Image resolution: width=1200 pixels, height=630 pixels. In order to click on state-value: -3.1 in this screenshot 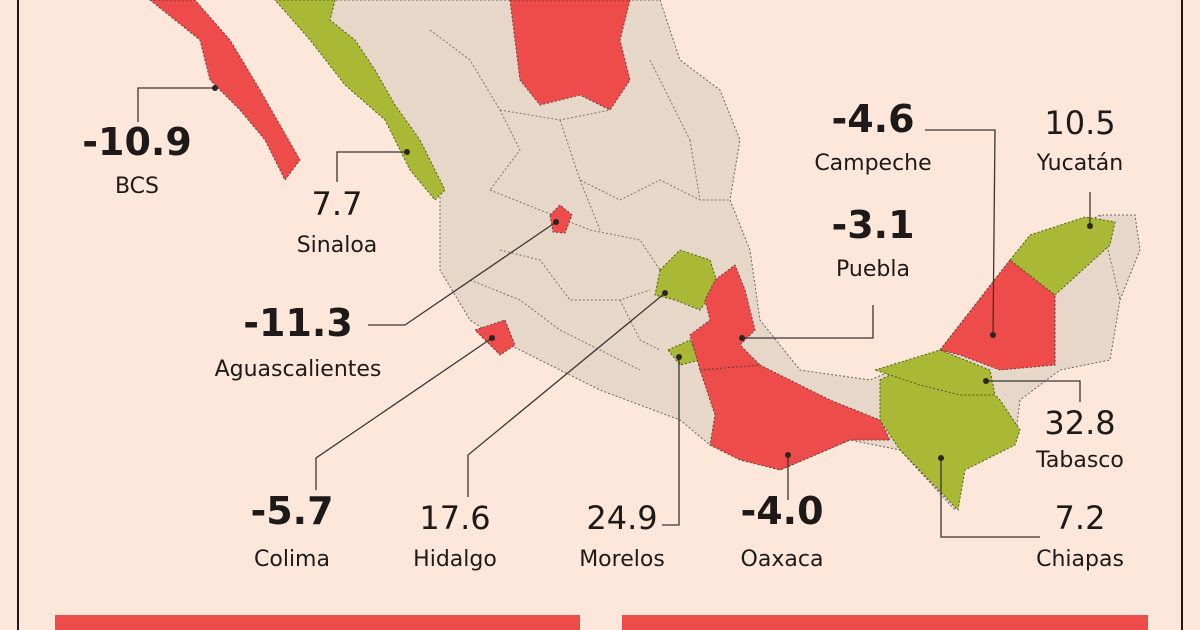, I will do `click(872, 225)`.